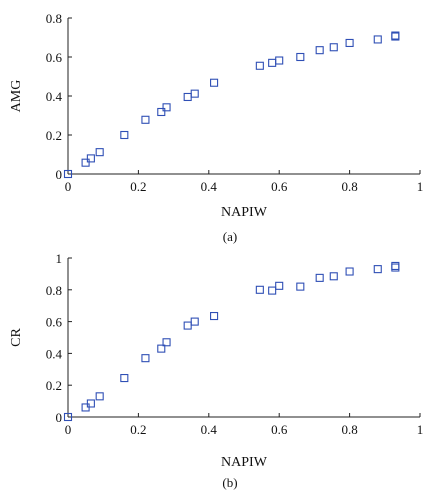 The image size is (447, 494). Describe the element at coordinates (229, 482) in the screenshot. I see `panel-caption: (b)` at that location.